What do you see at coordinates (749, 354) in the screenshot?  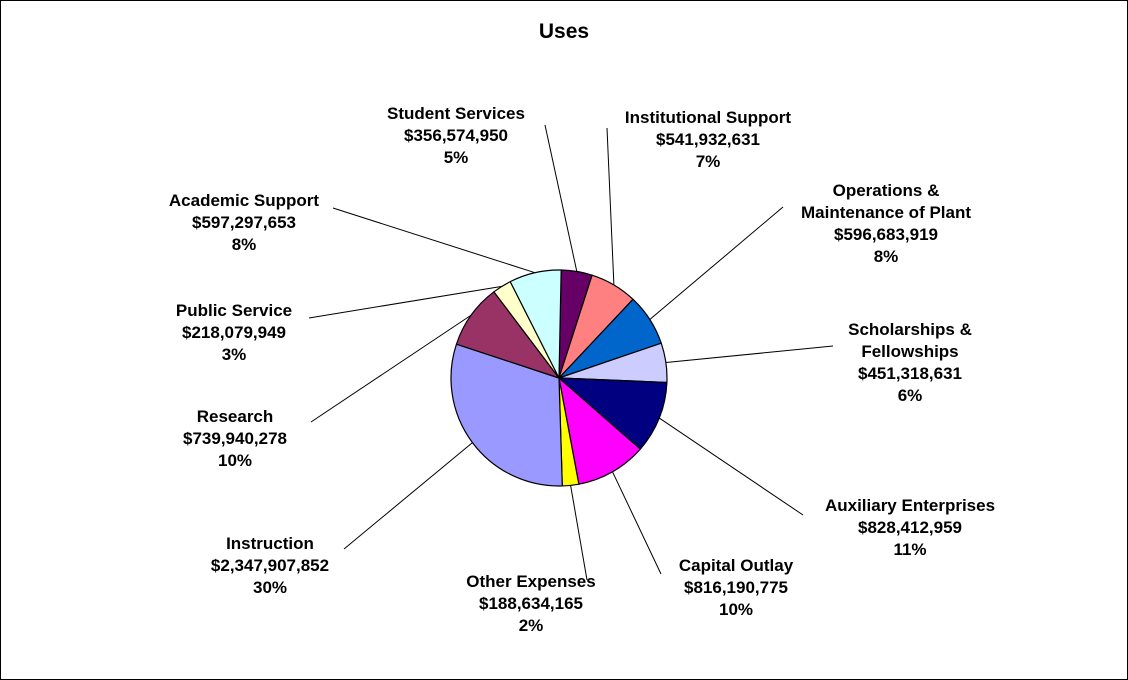 I see `leader-line-scholarships-and-fellowships` at bounding box center [749, 354].